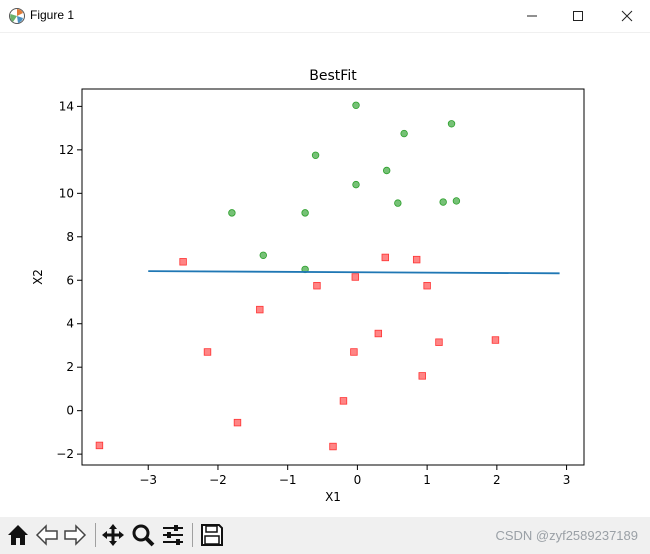 This screenshot has height=554, width=650. Describe the element at coordinates (427, 480) in the screenshot. I see `x-tick-label: 1` at that location.